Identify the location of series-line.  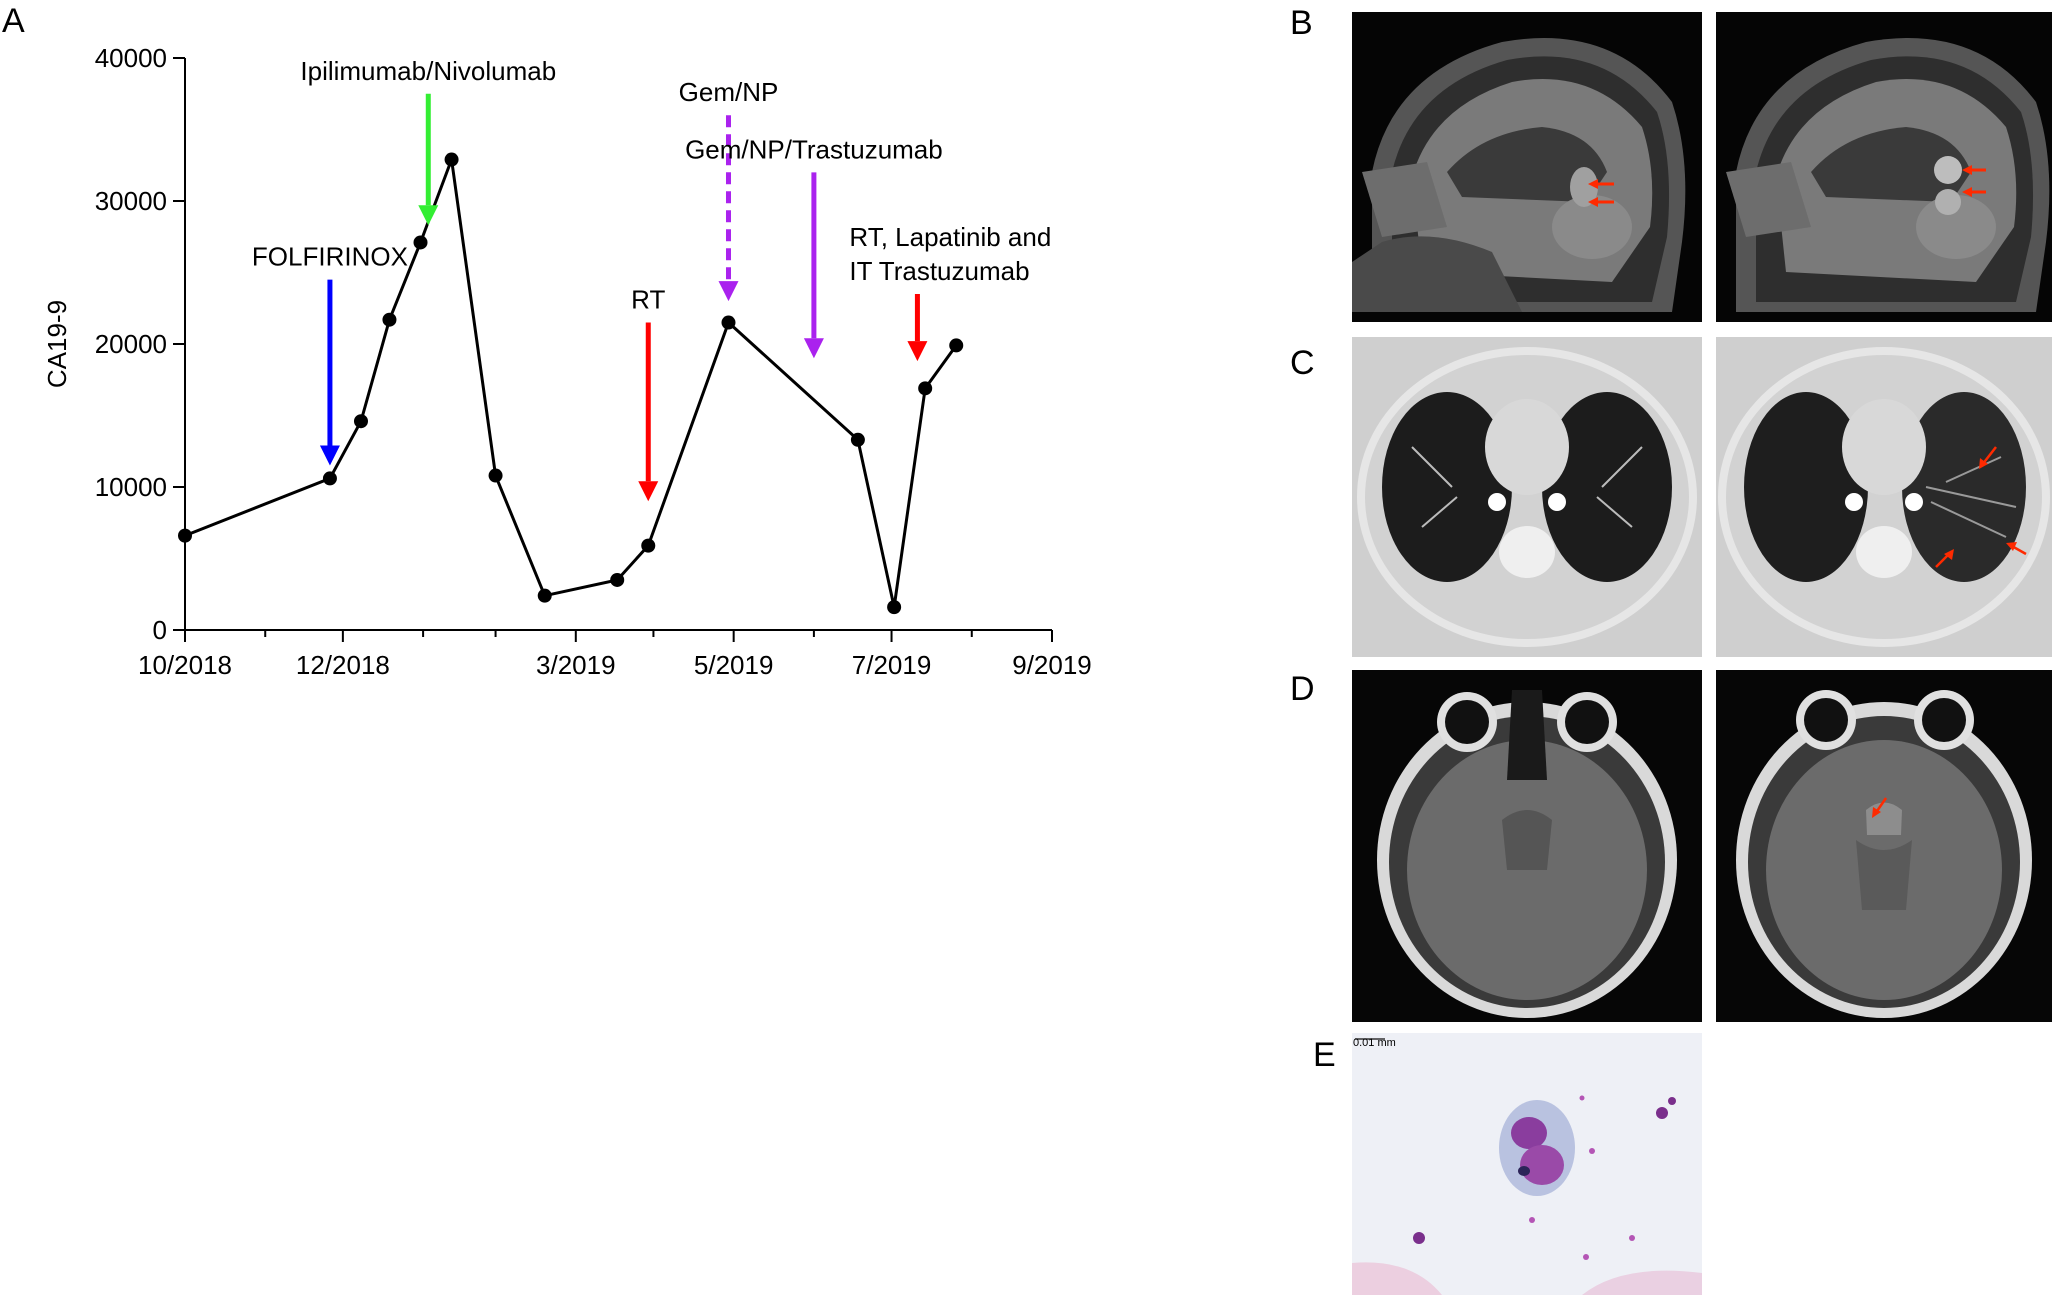
(571, 383).